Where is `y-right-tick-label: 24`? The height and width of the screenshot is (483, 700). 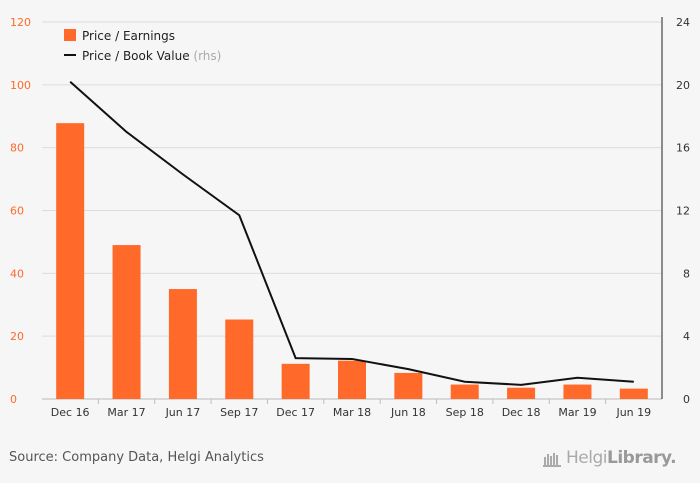
y-right-tick-label: 24 is located at coordinates (683, 22).